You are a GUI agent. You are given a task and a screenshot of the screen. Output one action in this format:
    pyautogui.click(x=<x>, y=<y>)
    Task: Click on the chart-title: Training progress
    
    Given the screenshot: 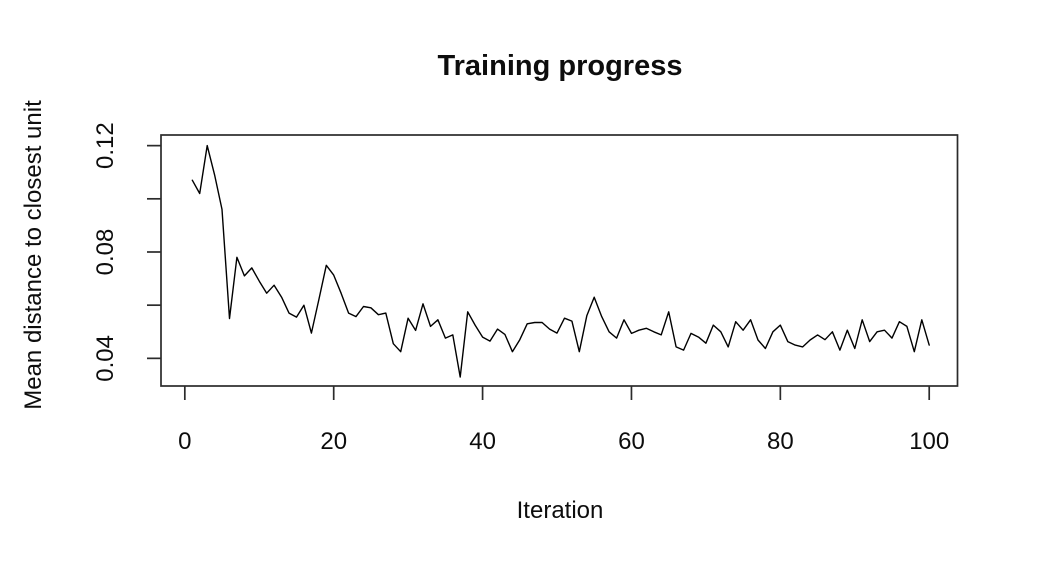 What is the action you would take?
    pyautogui.click(x=560, y=66)
    